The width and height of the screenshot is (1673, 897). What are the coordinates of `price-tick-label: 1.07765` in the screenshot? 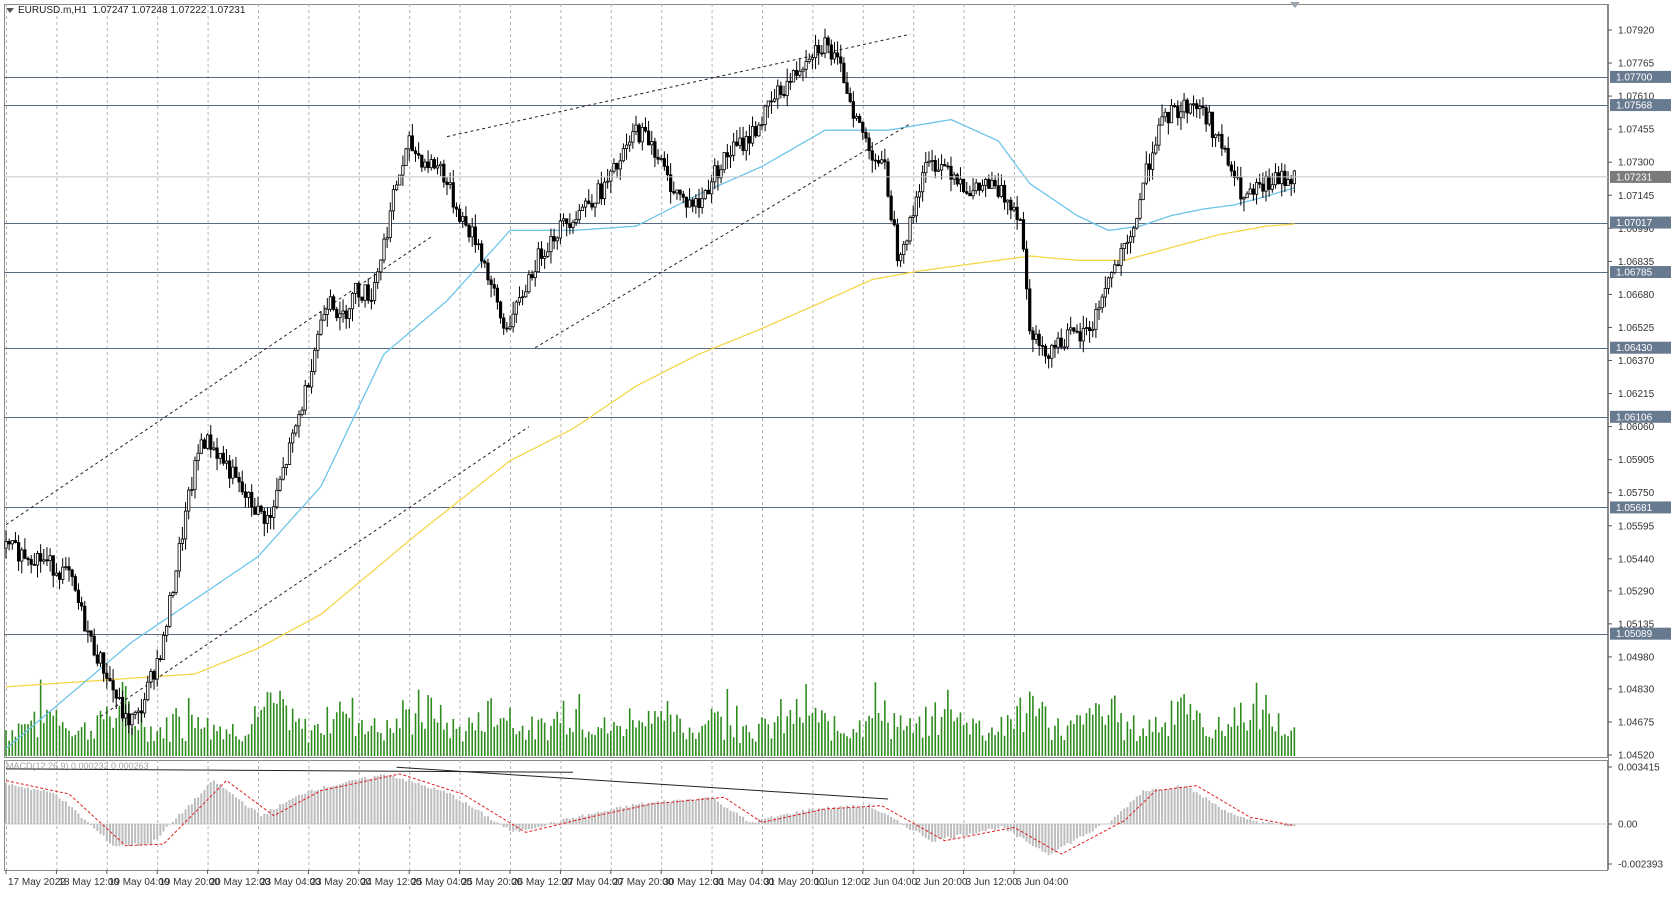 It's located at (1636, 64).